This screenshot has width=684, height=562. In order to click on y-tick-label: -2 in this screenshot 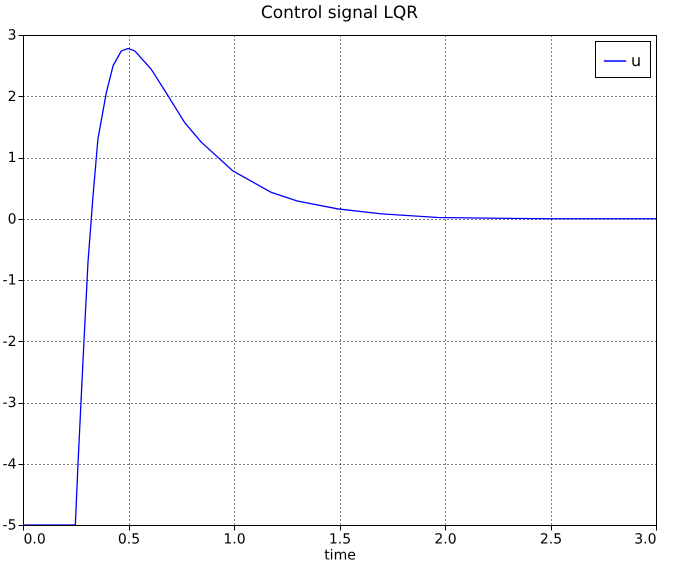, I will do `click(9, 342)`.